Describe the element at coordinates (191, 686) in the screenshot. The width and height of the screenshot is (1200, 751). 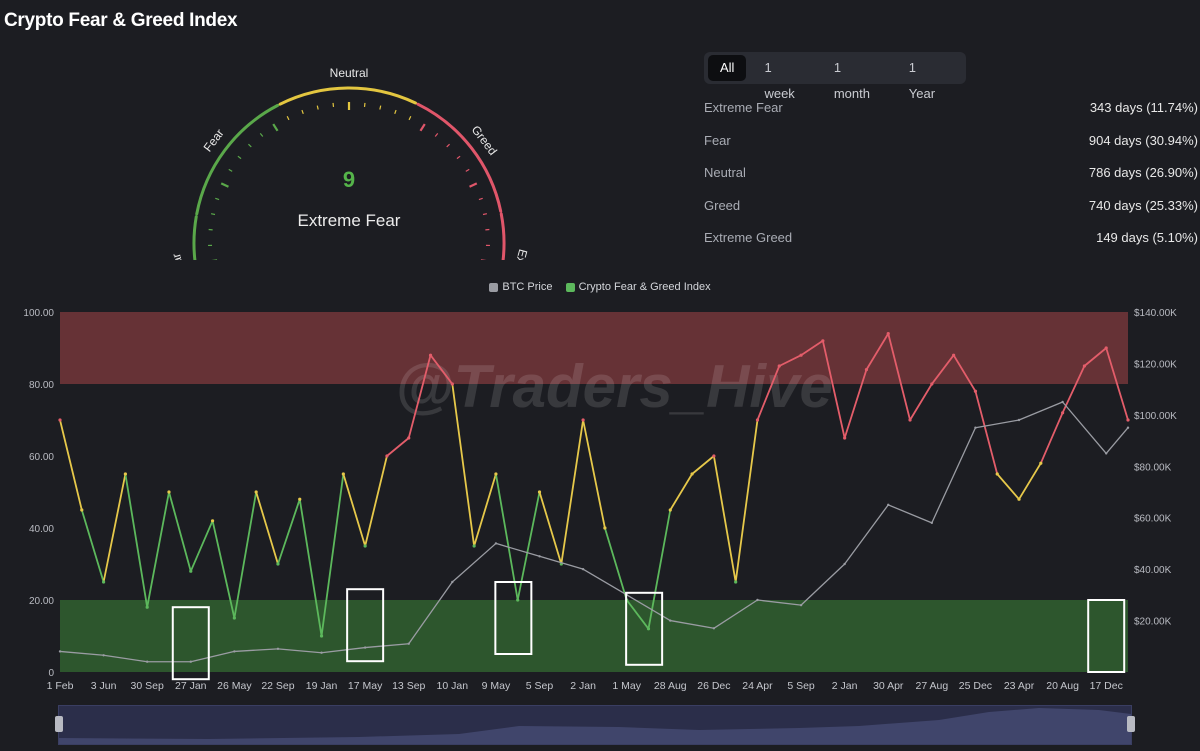
I see `x-tick-label: 27 Jan` at that location.